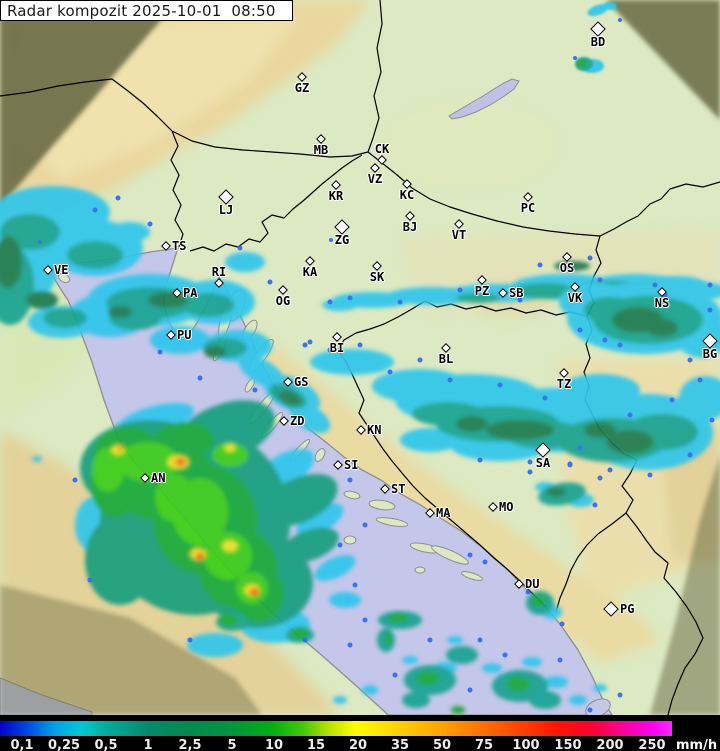 This screenshot has height=751, width=720. I want to click on city-code-label: OS, so click(567, 268).